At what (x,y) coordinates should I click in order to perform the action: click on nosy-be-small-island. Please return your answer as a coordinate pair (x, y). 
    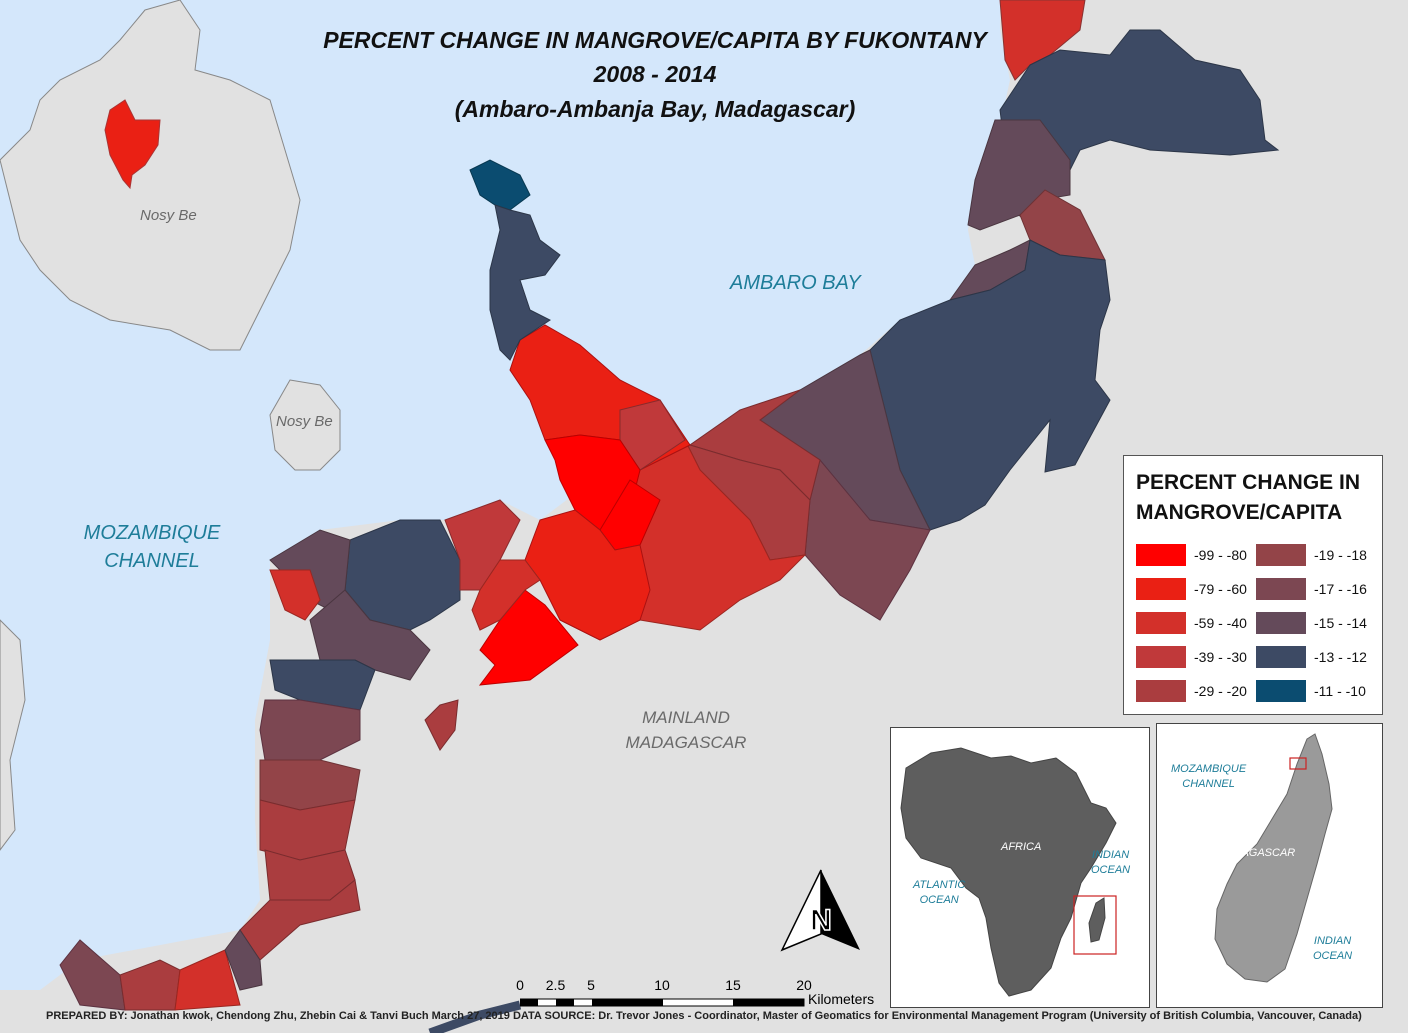
    Looking at the image, I should click on (305, 425).